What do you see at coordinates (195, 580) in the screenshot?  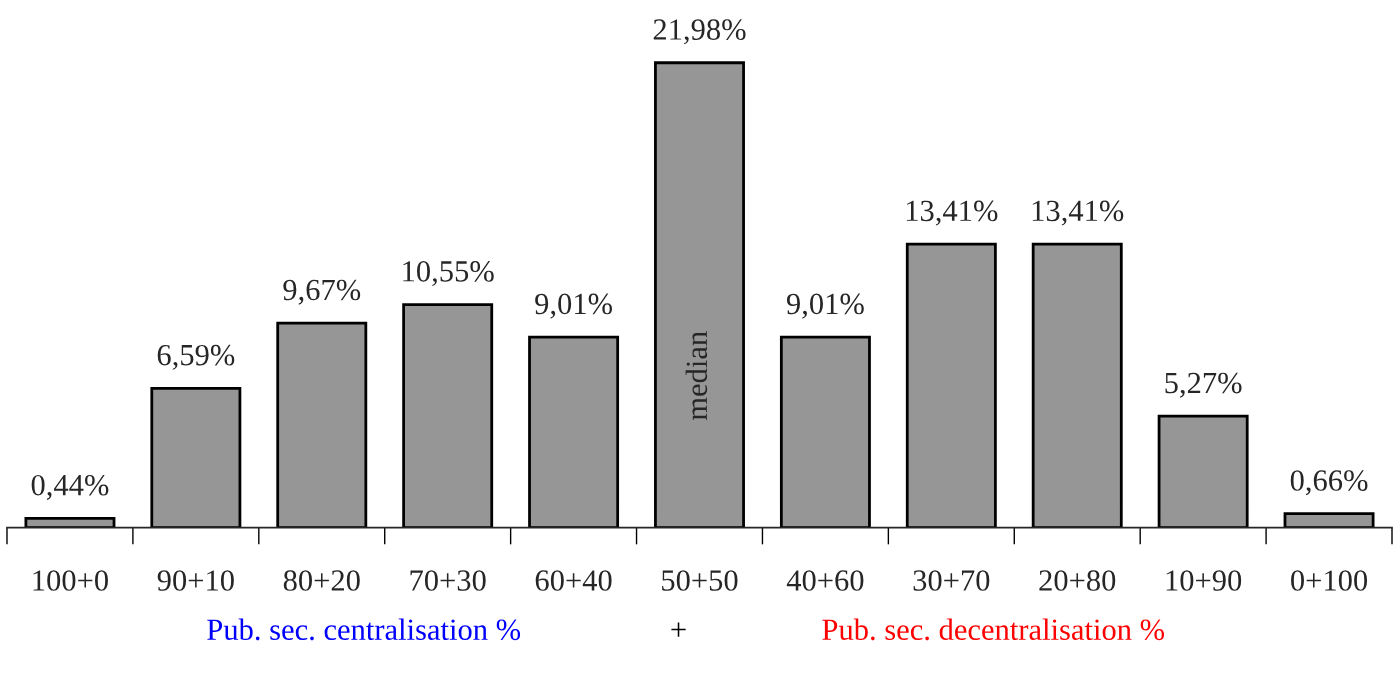 I see `x-tick-label: 90+10` at bounding box center [195, 580].